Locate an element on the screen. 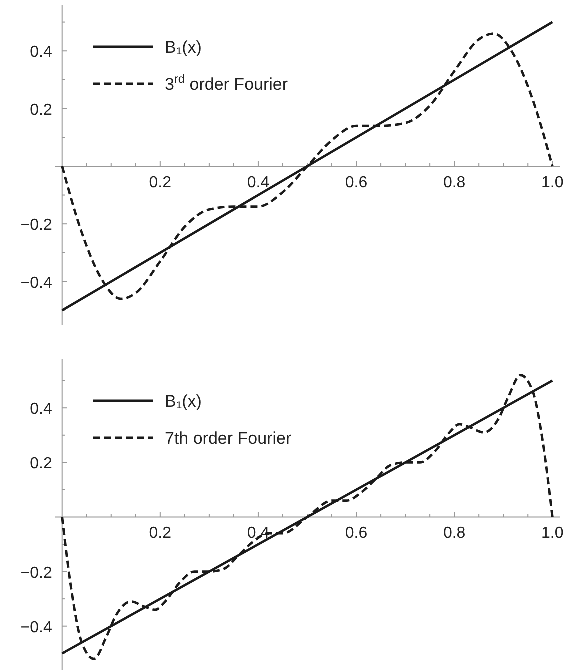  legend-label: 3$^{rd}$ order Fourier is located at coordinates (226, 83).